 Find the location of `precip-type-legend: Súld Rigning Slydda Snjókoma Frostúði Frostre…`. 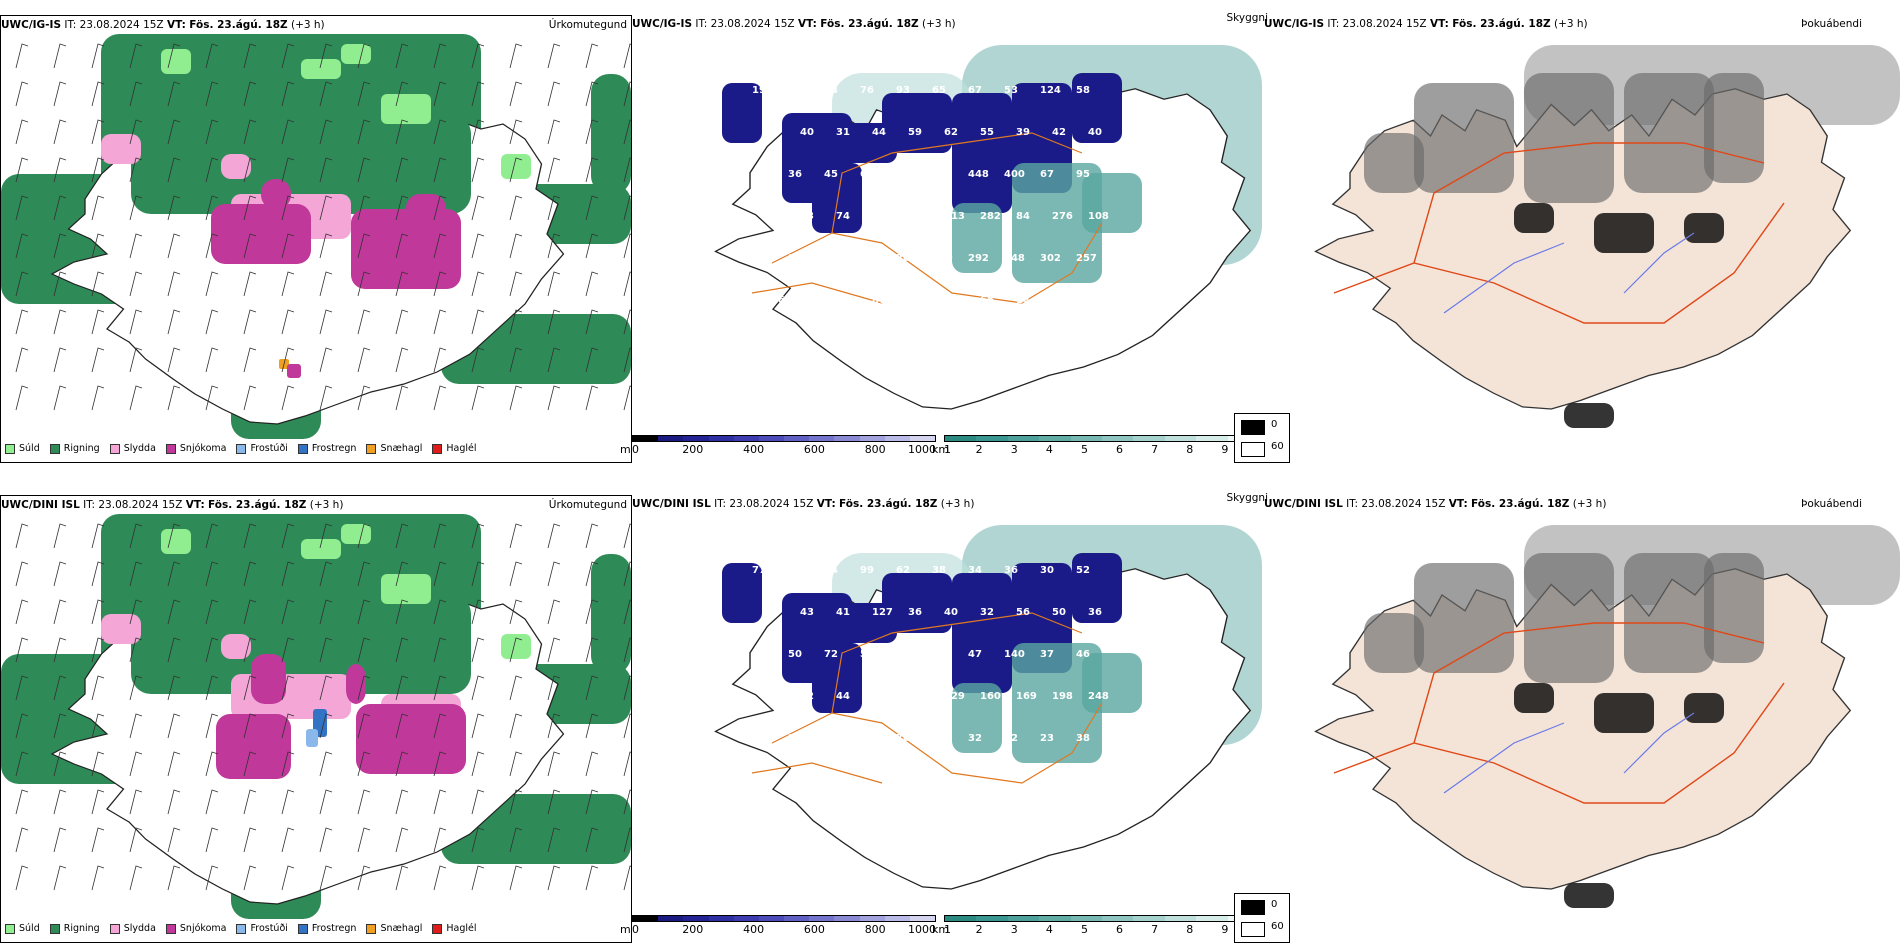

precip-type-legend: Súld Rigning Slydda Snjókoma Frostúði Frostre… is located at coordinates (241, 929).